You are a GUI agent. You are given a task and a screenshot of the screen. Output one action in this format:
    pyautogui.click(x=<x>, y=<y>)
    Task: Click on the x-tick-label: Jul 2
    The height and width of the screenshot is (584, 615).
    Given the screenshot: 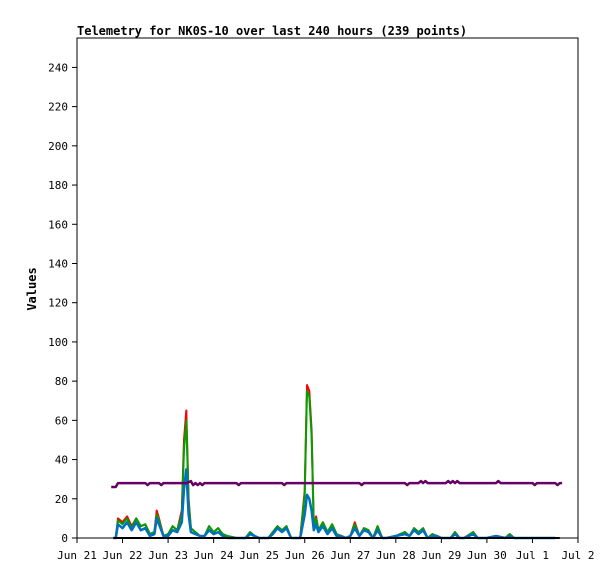 What is the action you would take?
    pyautogui.click(x=577, y=555)
    